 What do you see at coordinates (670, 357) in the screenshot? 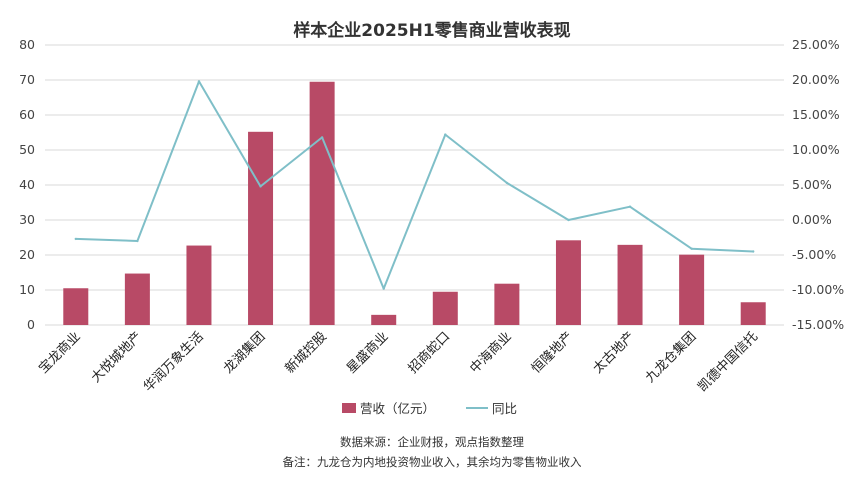
I see `category-label: 九龙仓集团` at bounding box center [670, 357].